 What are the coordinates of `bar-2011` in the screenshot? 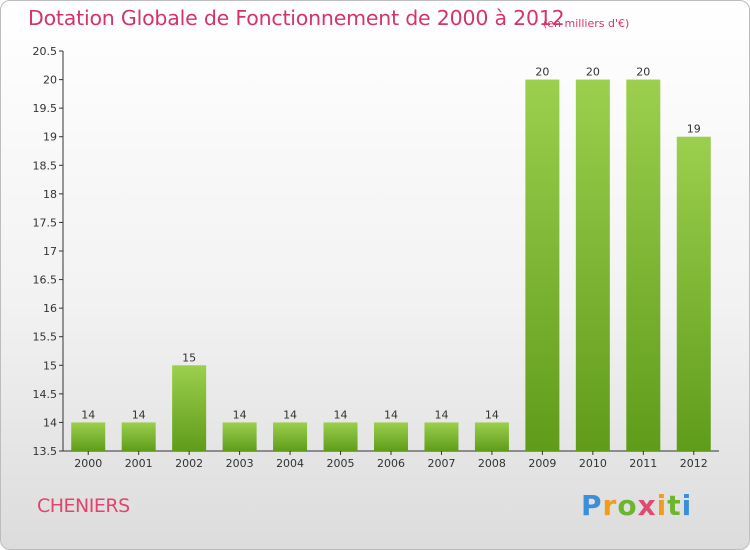 It's located at (643, 265).